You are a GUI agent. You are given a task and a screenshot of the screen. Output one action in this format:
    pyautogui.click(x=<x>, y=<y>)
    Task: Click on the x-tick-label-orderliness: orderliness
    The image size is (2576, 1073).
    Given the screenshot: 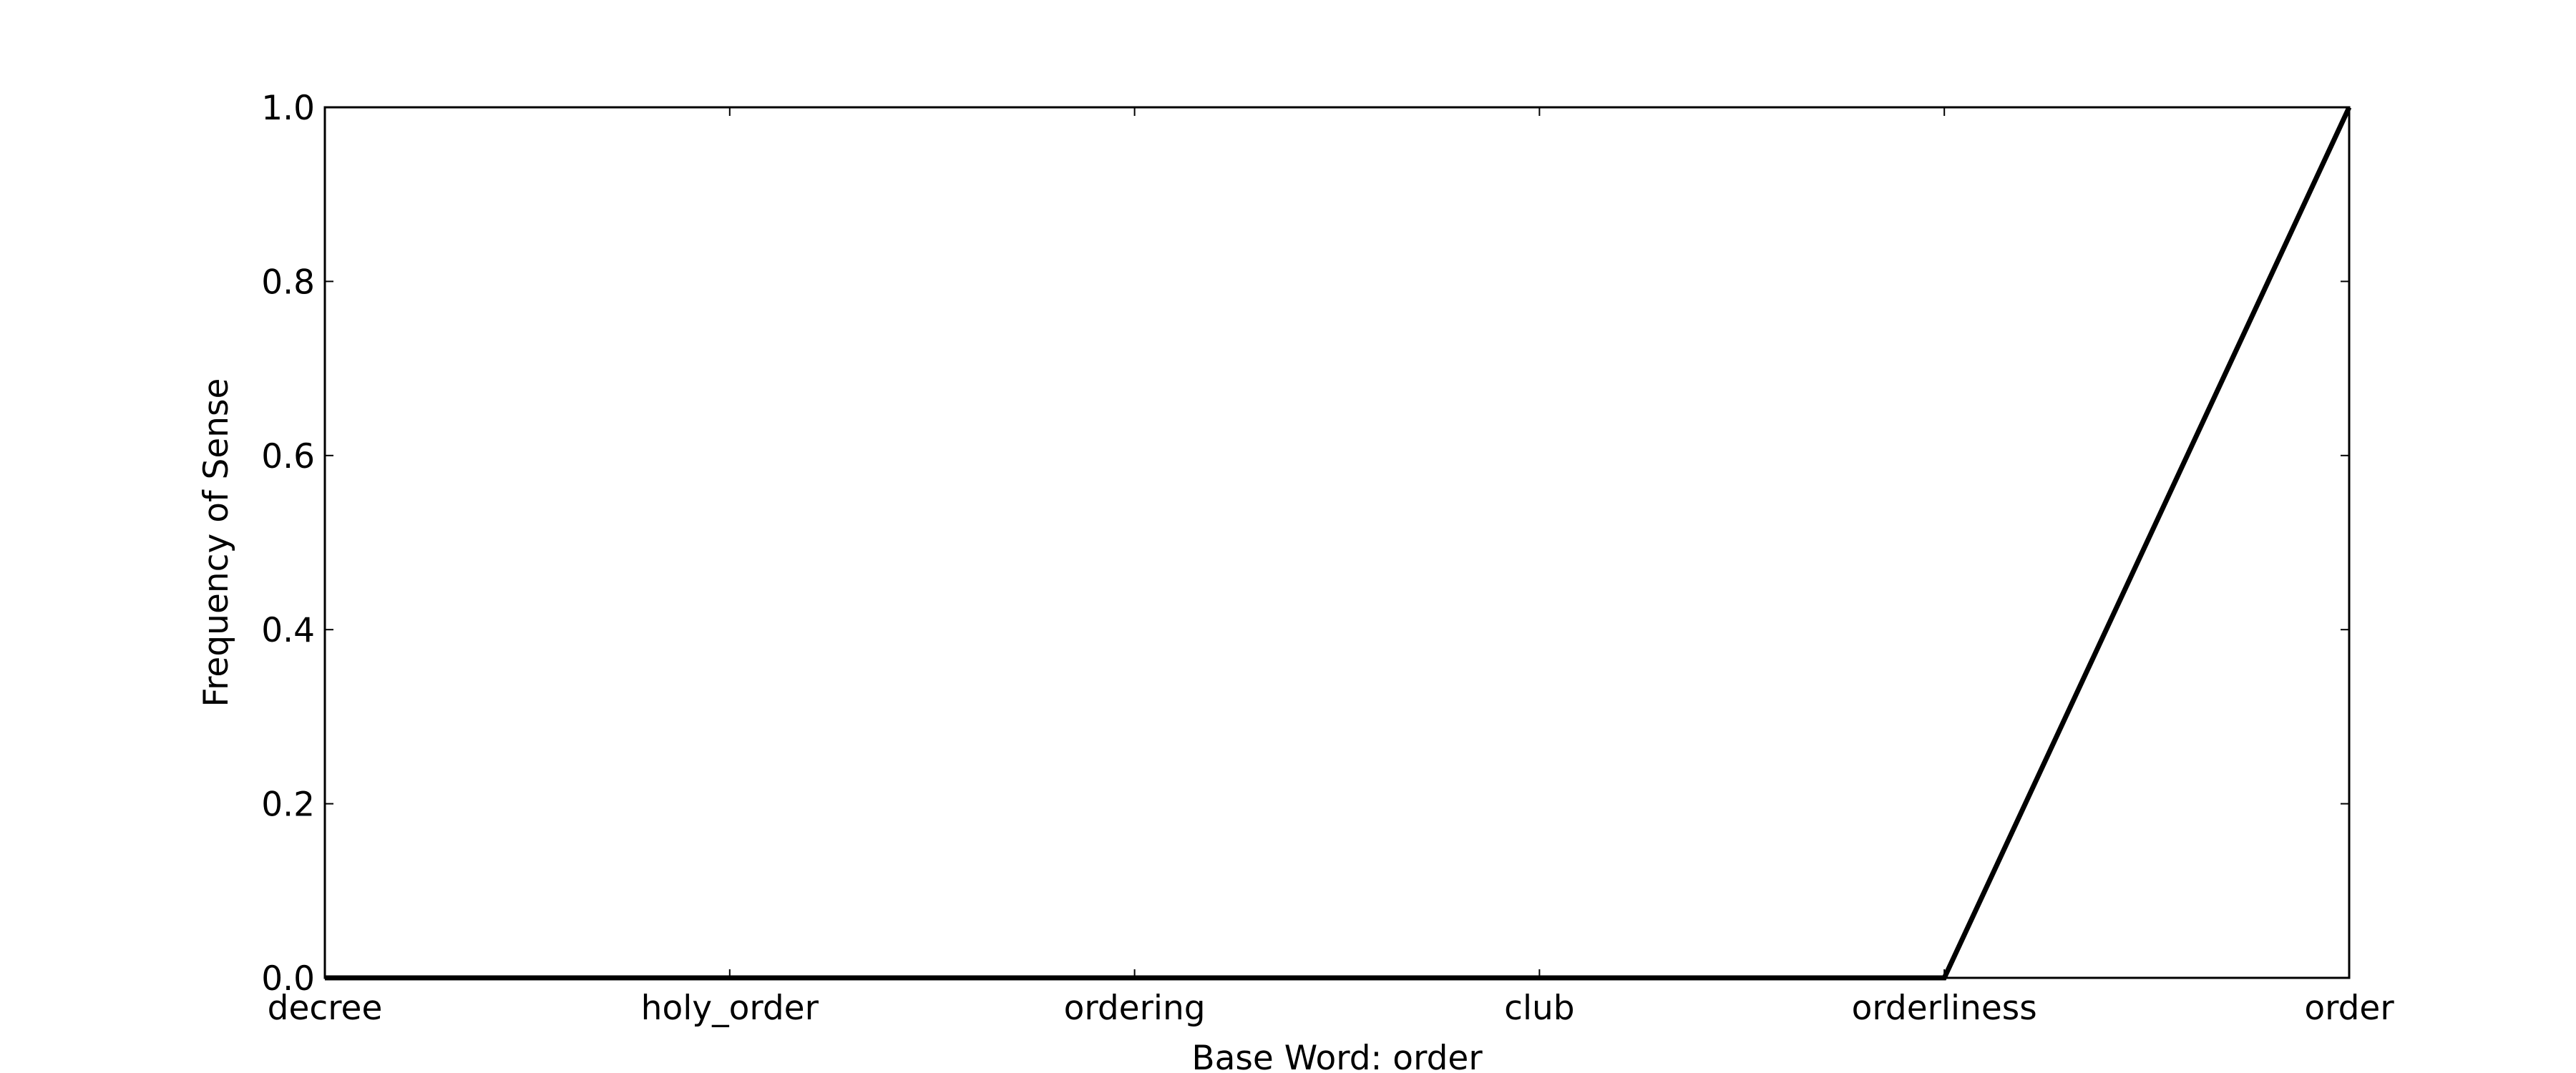 What is the action you would take?
    pyautogui.click(x=1944, y=1008)
    